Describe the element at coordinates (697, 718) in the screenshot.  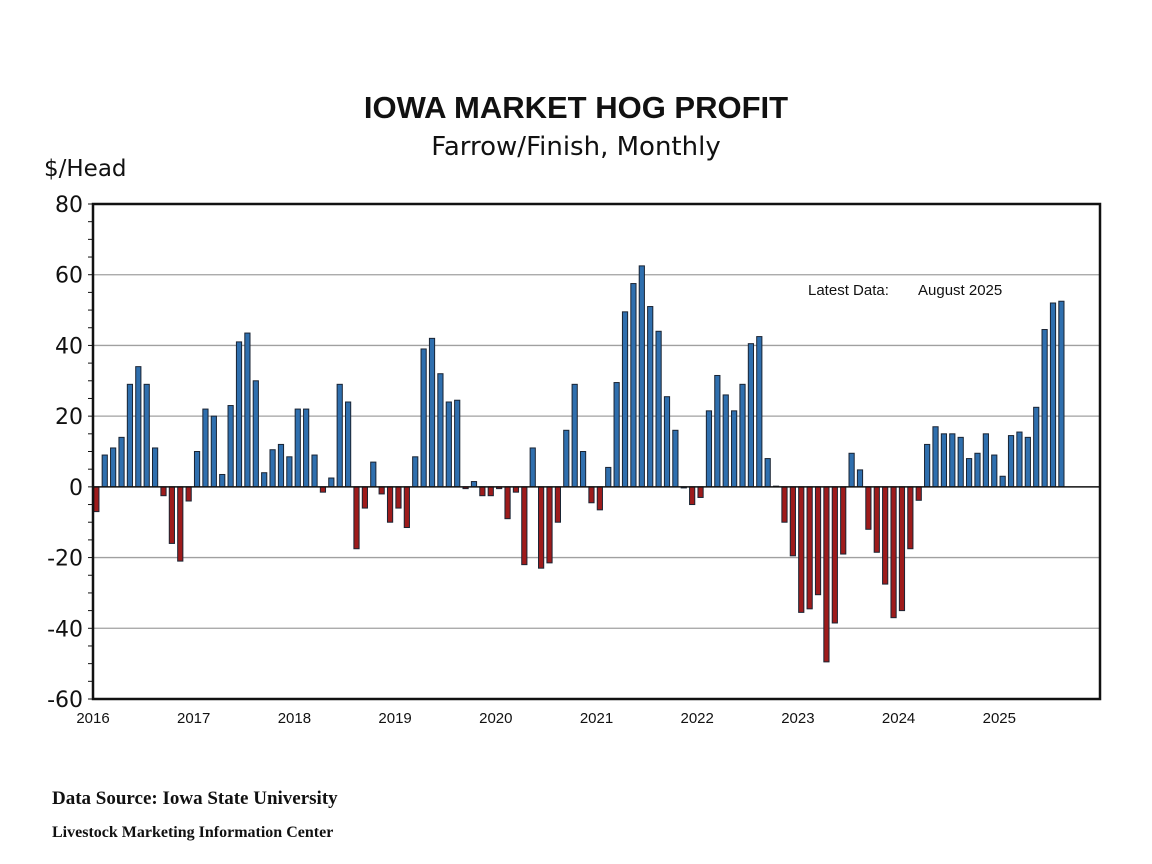
I see `x-tick-label: 2022` at that location.